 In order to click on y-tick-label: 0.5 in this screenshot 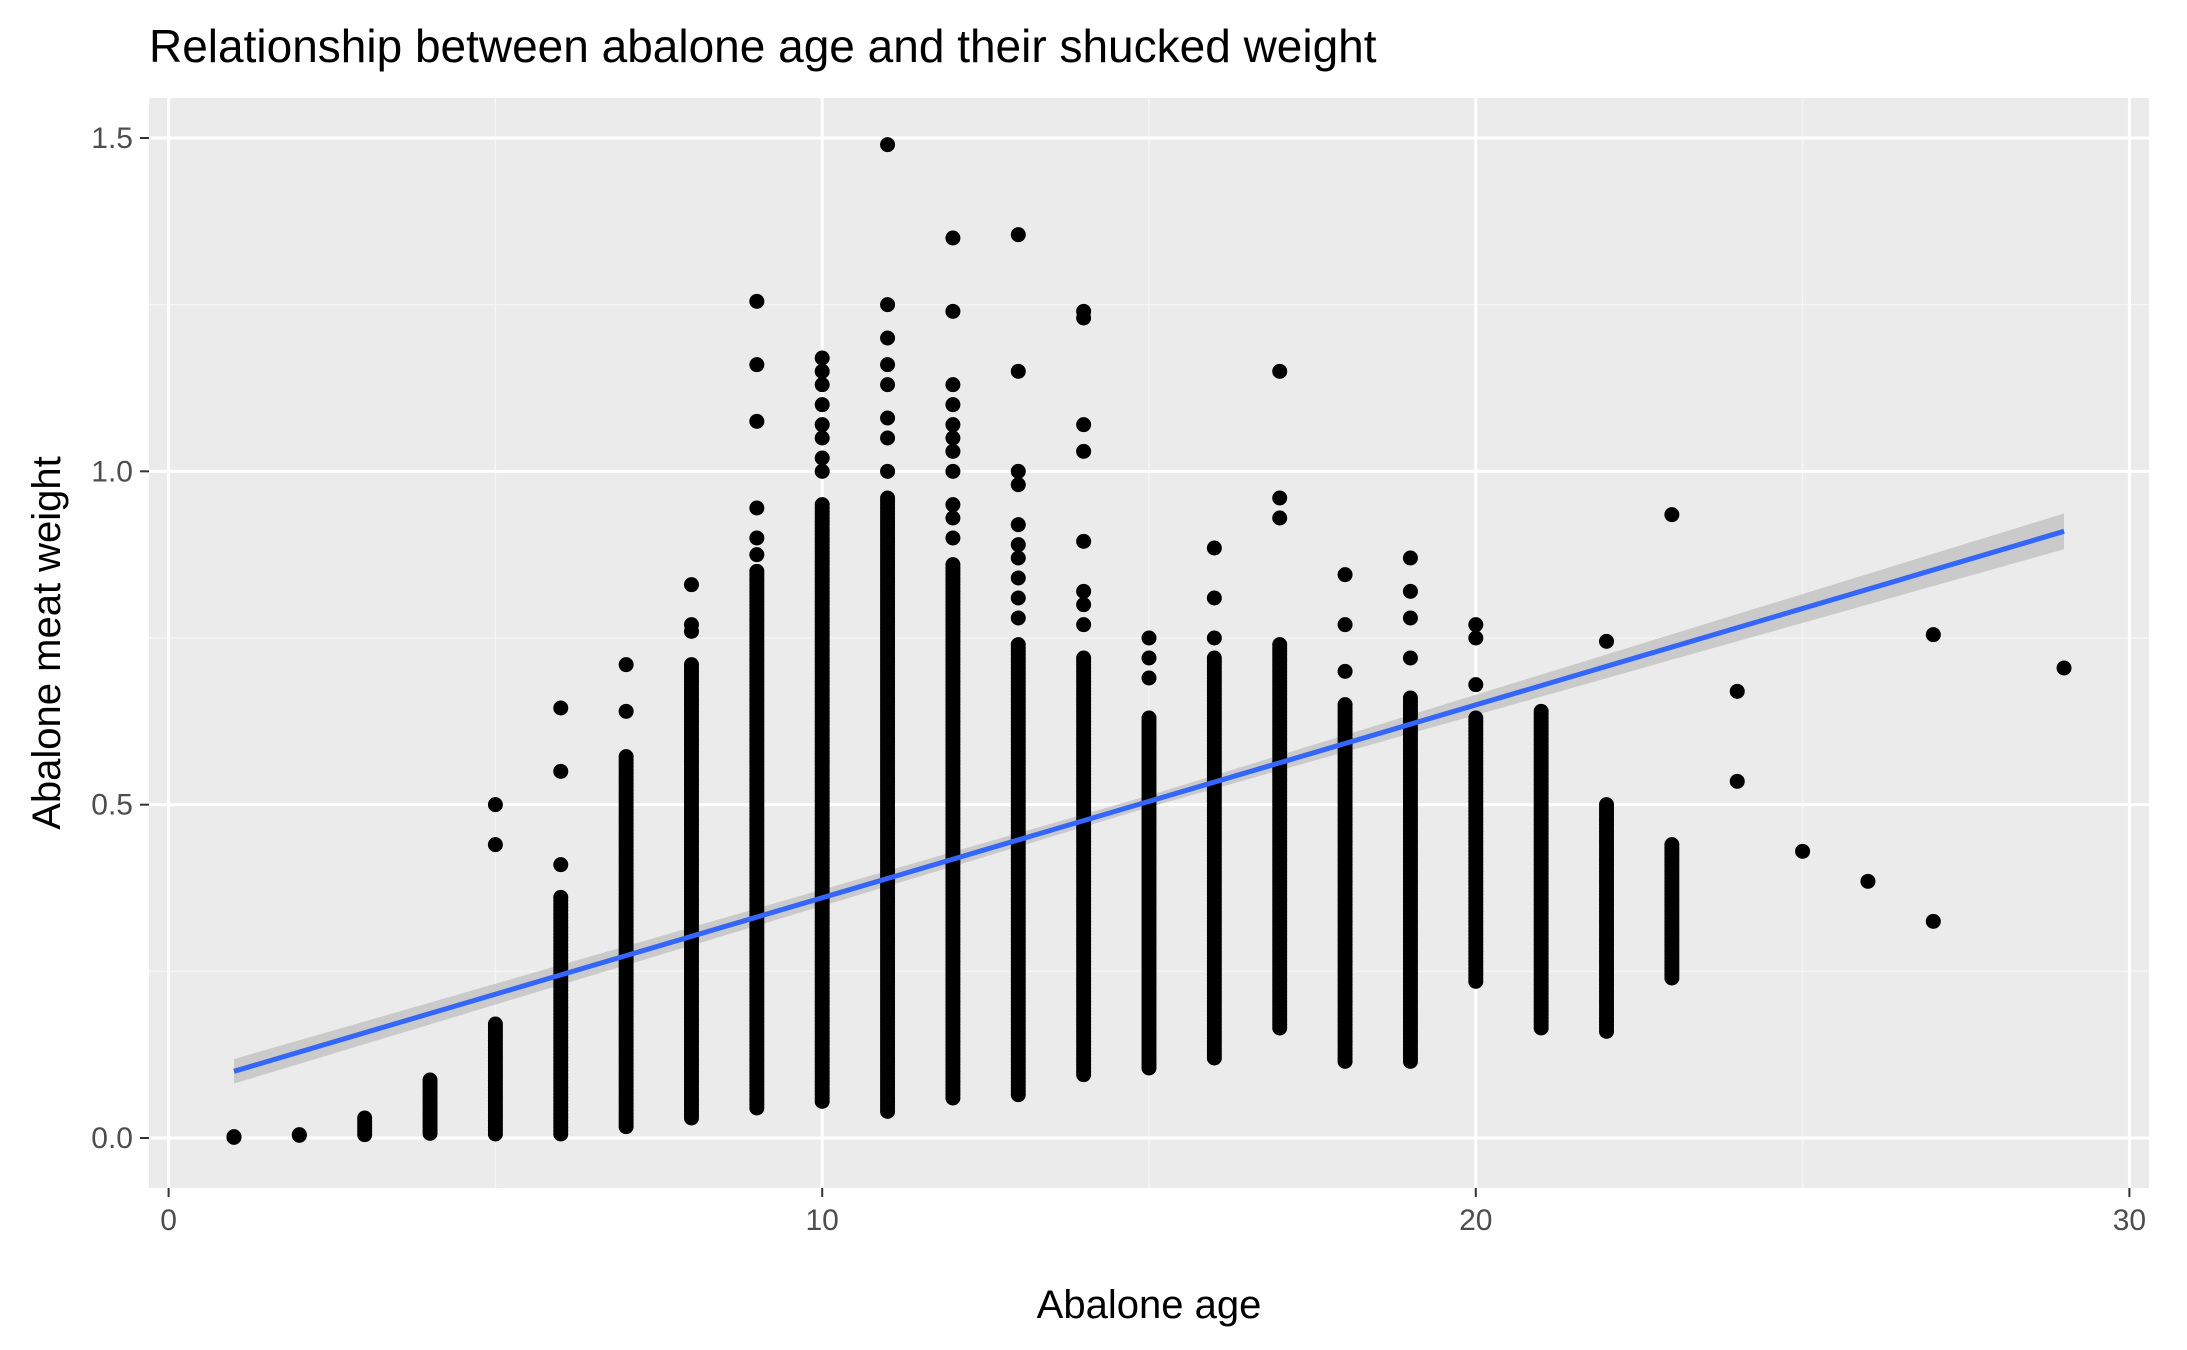, I will do `click(112, 805)`.